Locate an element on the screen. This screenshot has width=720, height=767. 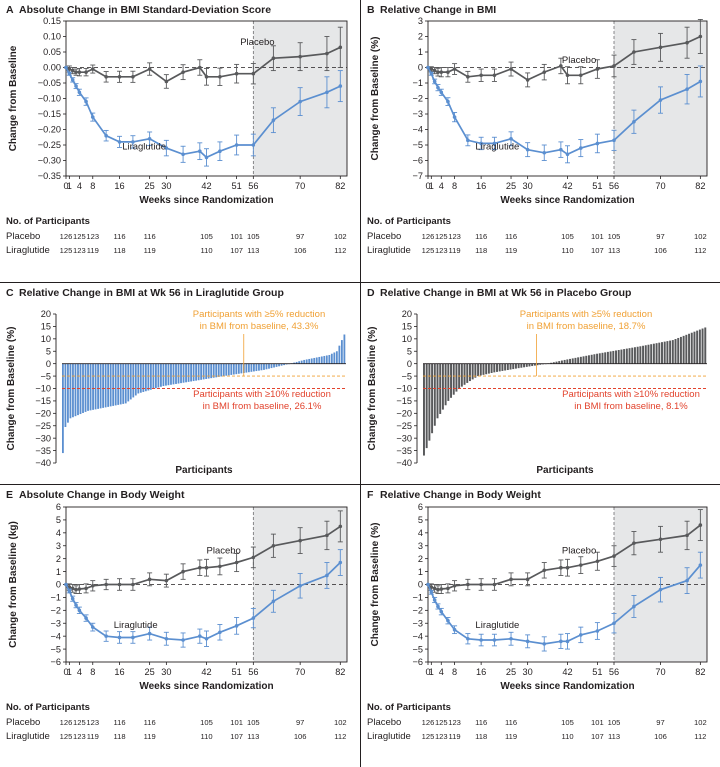
liraglutide-count-a: 106 is located at coordinates (300, 250).